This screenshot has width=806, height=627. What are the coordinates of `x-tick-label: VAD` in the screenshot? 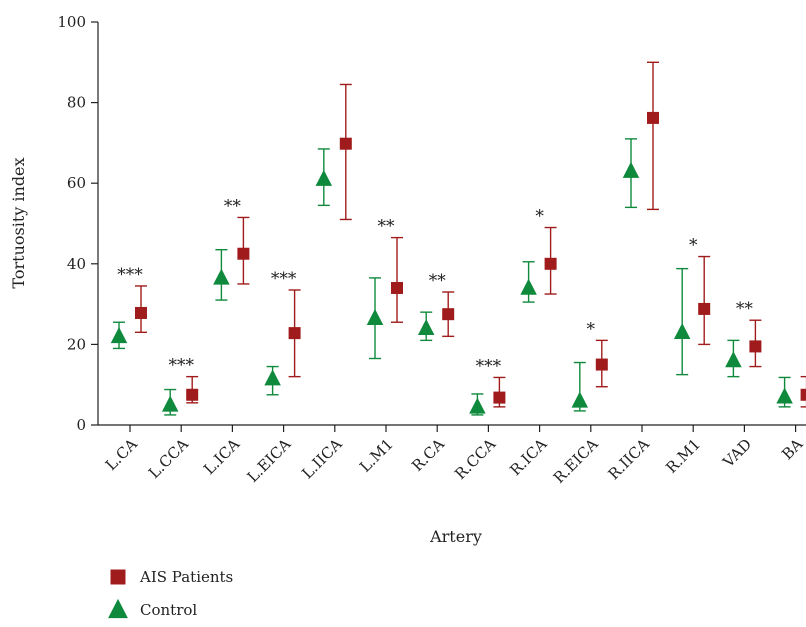 It's located at (737, 453).